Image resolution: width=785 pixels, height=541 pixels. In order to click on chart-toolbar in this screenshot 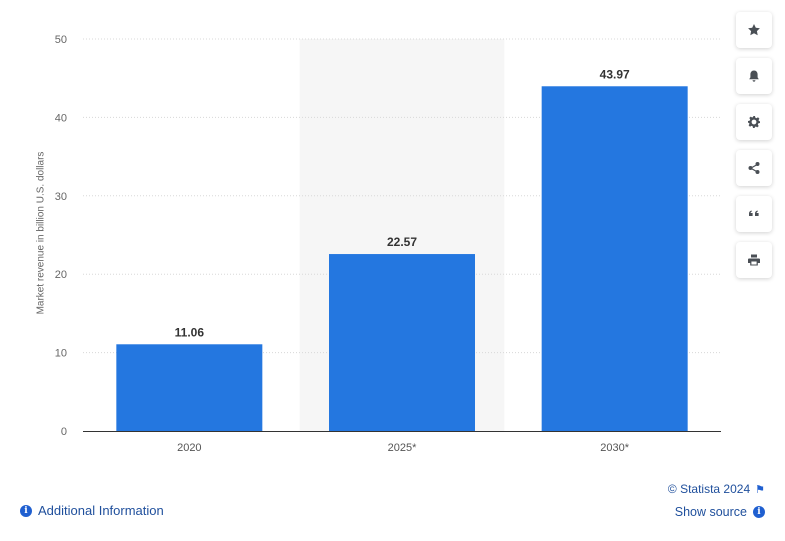, I will do `click(756, 150)`.